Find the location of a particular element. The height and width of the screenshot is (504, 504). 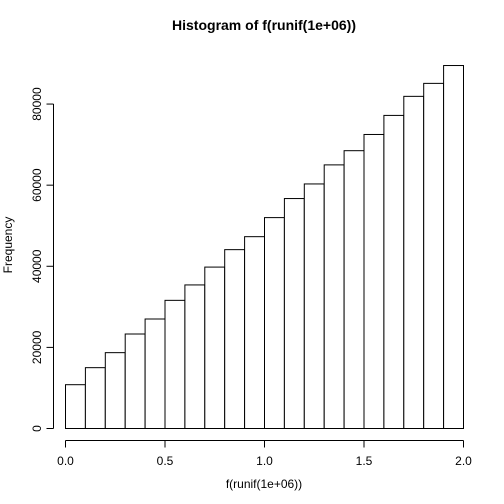

y-axis-title: Frequency is located at coordinates (8, 245).